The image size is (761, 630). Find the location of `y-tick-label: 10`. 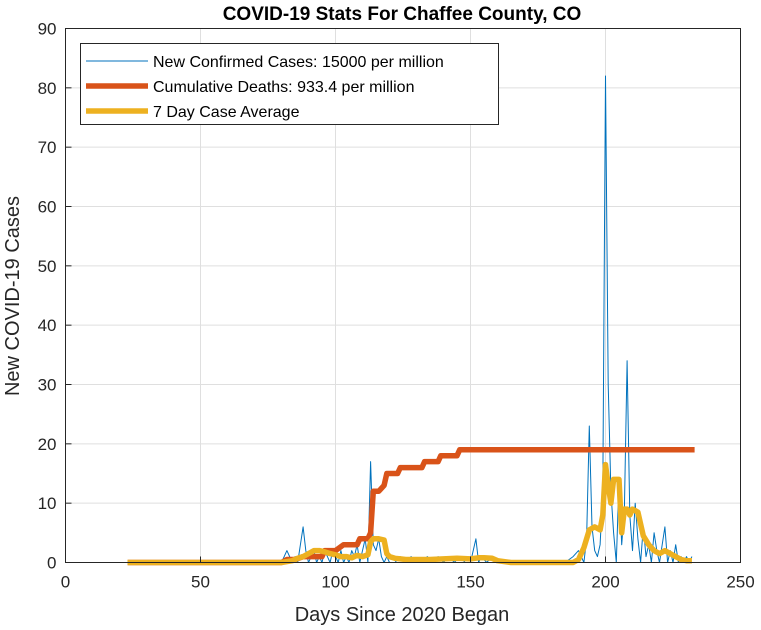

y-tick-label: 10 is located at coordinates (47, 503).